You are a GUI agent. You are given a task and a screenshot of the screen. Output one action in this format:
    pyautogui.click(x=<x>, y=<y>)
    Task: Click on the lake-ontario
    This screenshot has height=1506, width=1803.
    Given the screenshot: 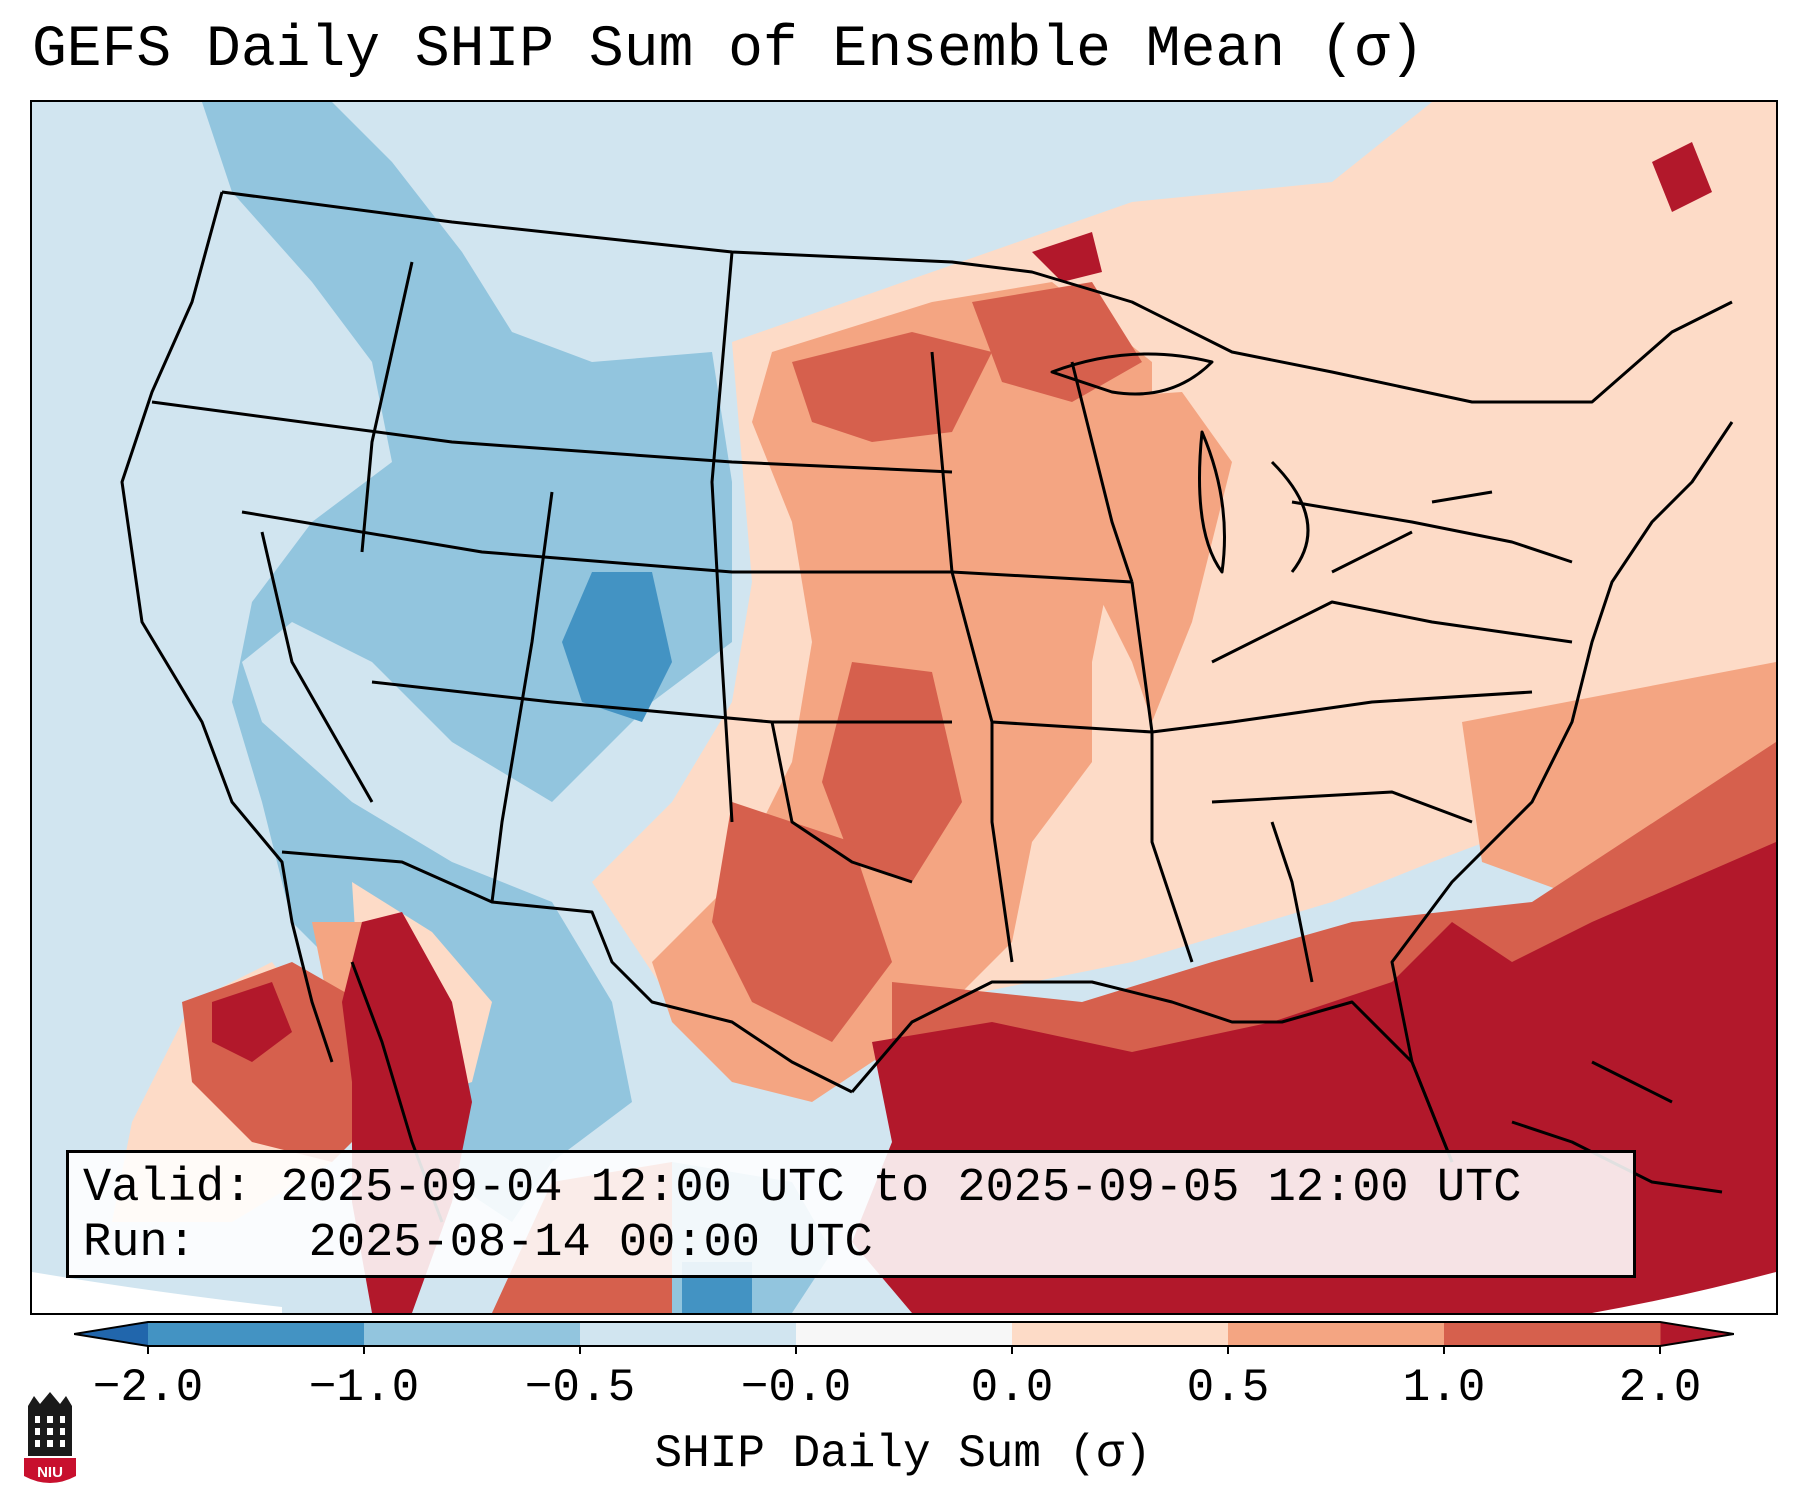 What is the action you would take?
    pyautogui.click(x=1462, y=497)
    